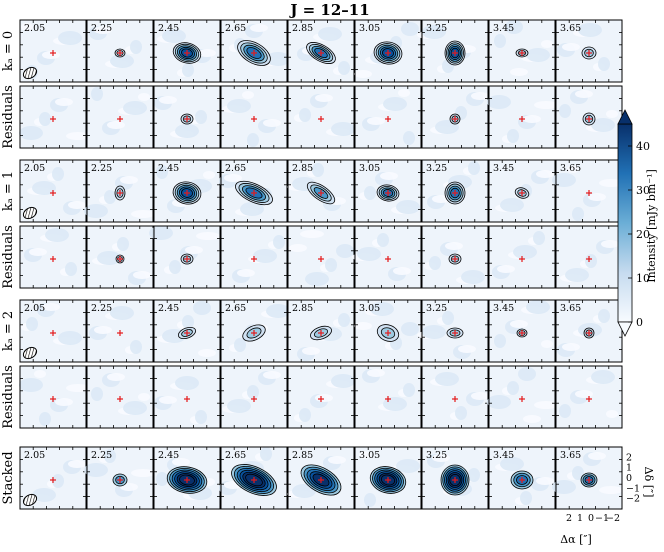 This screenshot has height=552, width=664. Describe the element at coordinates (8, 51) in the screenshot. I see `row-label: kₐ = 0` at that location.